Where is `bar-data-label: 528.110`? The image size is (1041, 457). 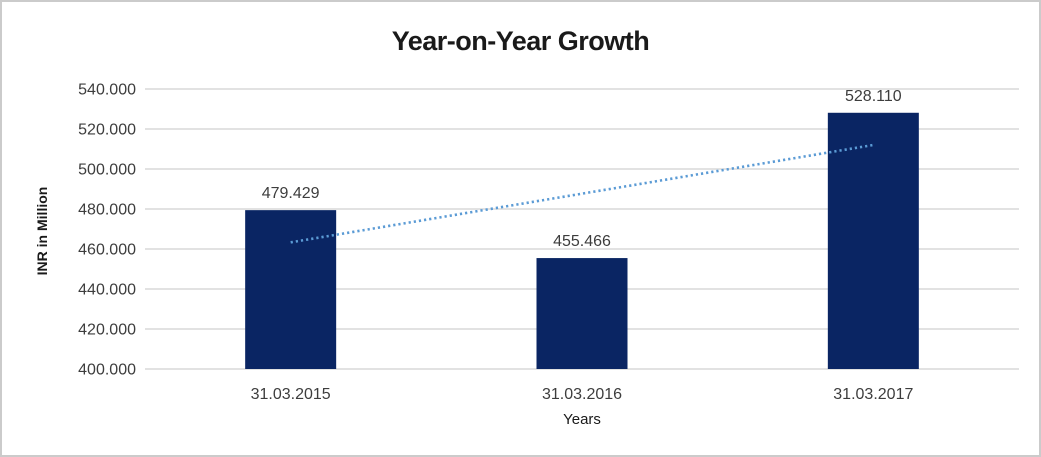
bar-data-label: 528.110 is located at coordinates (873, 96).